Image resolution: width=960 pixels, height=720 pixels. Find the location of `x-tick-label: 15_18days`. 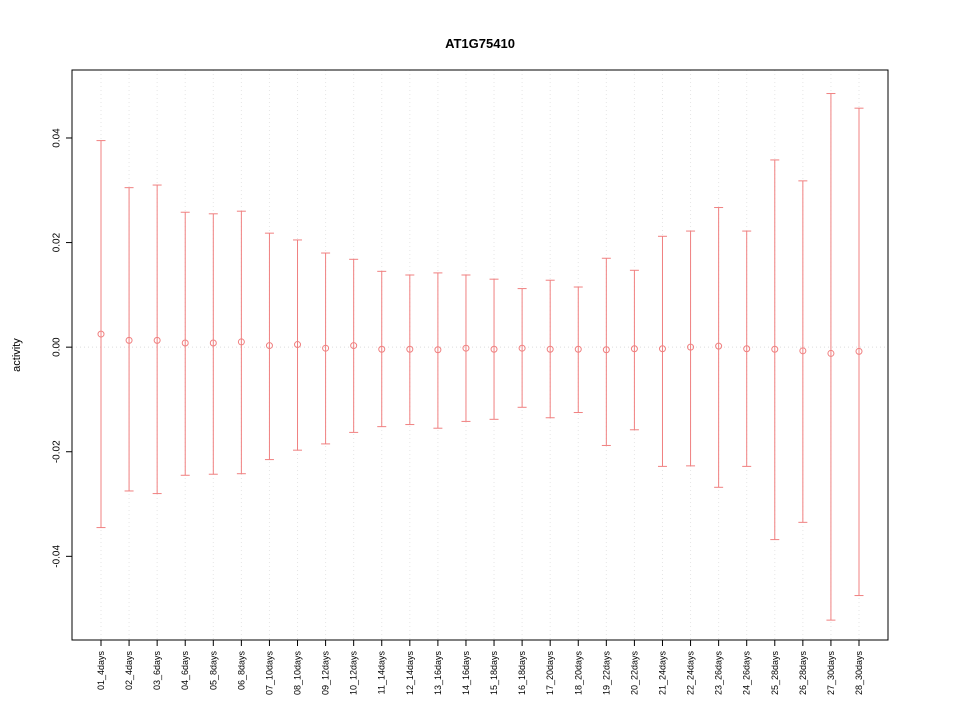

x-tick-label: 15_18days is located at coordinates (494, 673).